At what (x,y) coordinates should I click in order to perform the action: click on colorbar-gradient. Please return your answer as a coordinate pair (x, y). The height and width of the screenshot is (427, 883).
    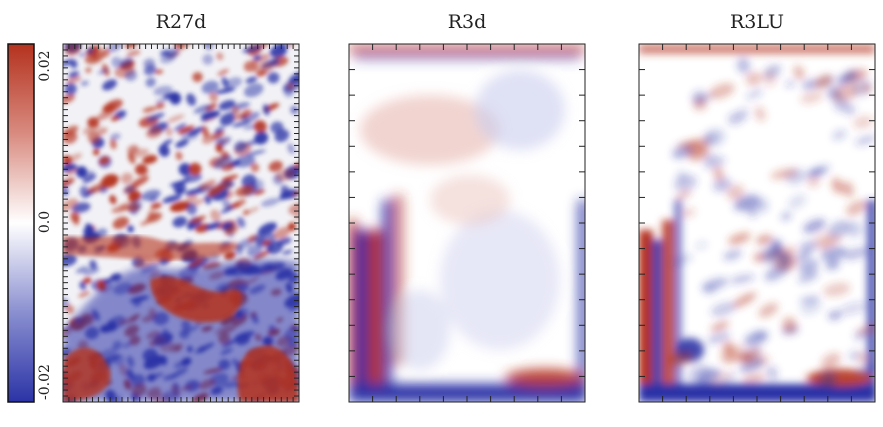
    Looking at the image, I should click on (21, 223).